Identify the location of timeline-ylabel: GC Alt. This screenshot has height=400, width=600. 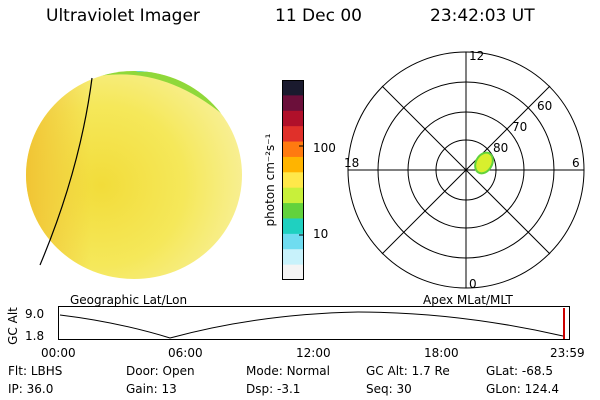
(13, 326).